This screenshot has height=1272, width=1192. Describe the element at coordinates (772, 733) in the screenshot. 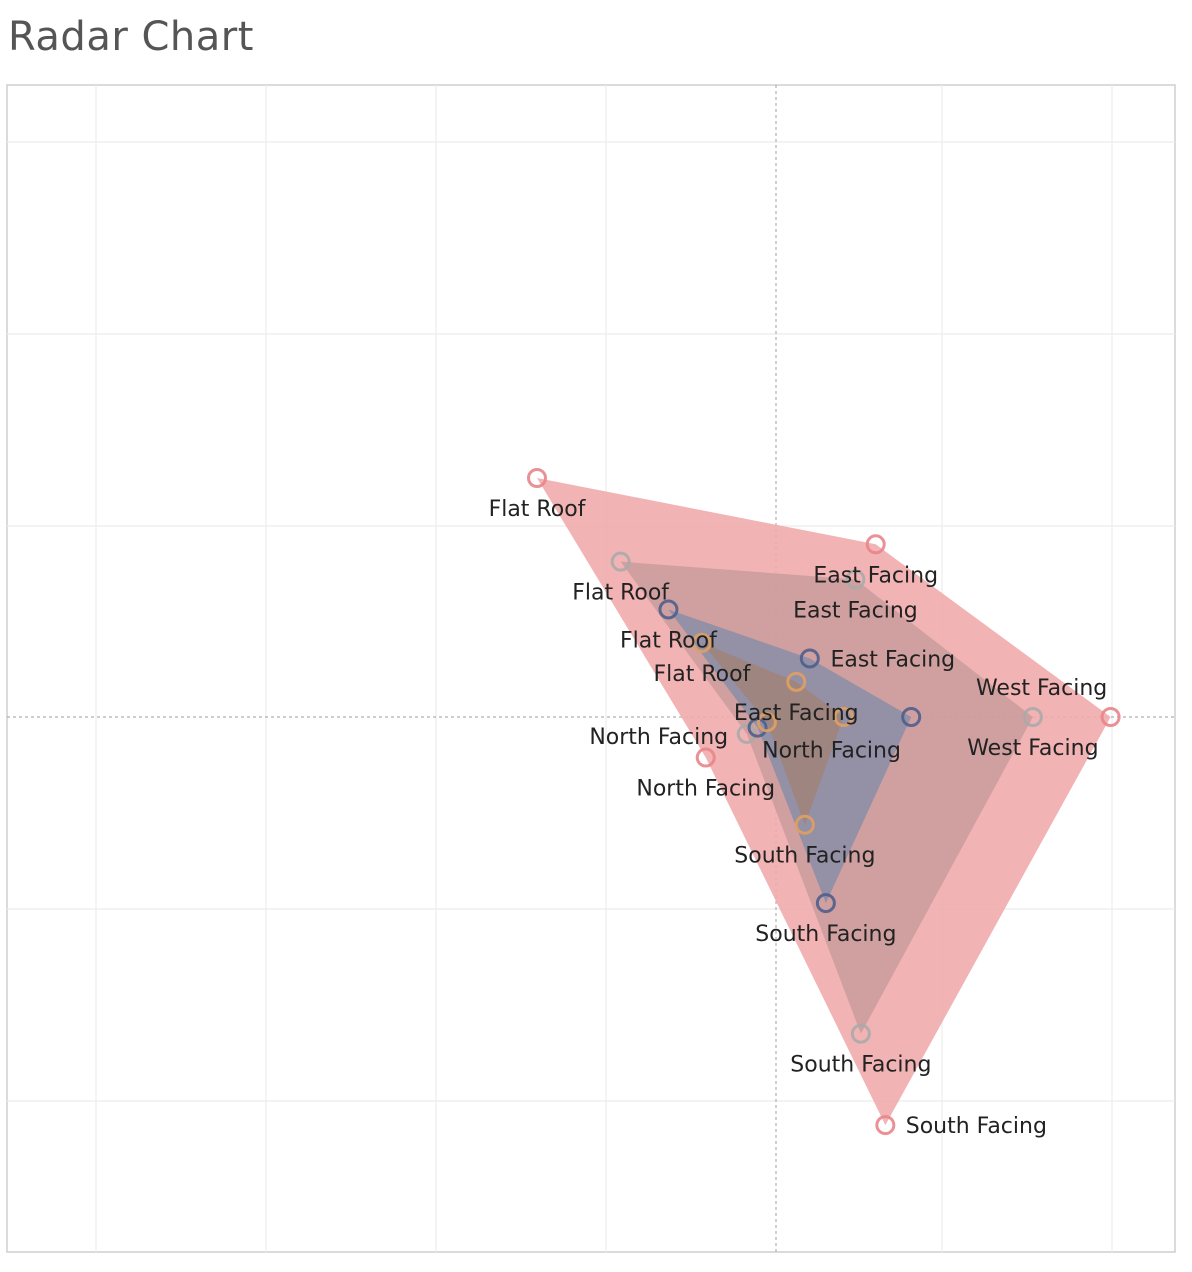

I see `series-4-area` at that location.